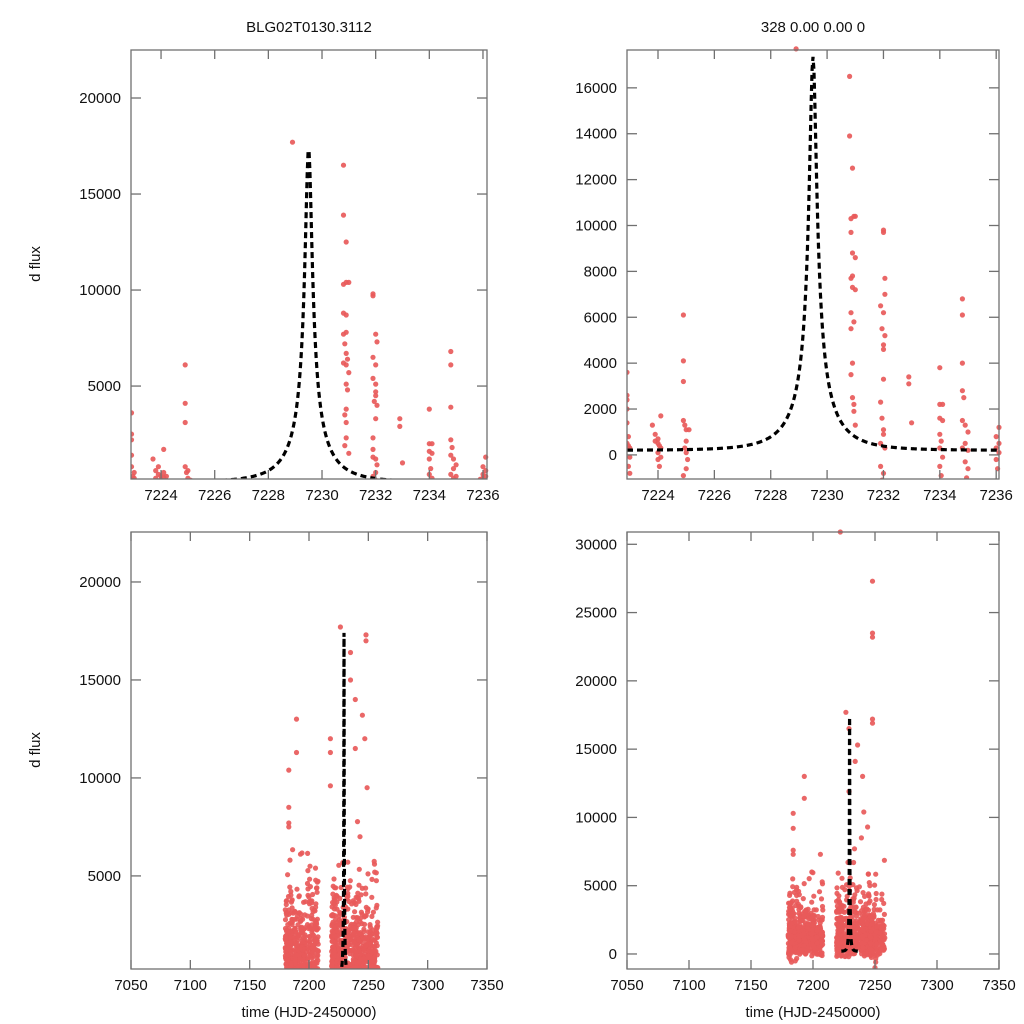 The image size is (1024, 1024). Describe the element at coordinates (321, 495) in the screenshot. I see `x-tick-label: 7230` at that location.